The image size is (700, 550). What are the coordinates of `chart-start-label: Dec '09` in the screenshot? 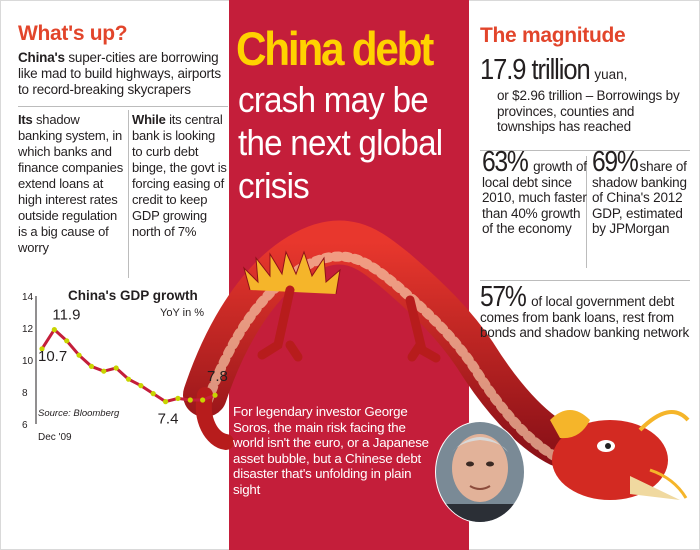 It's located at (55, 437).